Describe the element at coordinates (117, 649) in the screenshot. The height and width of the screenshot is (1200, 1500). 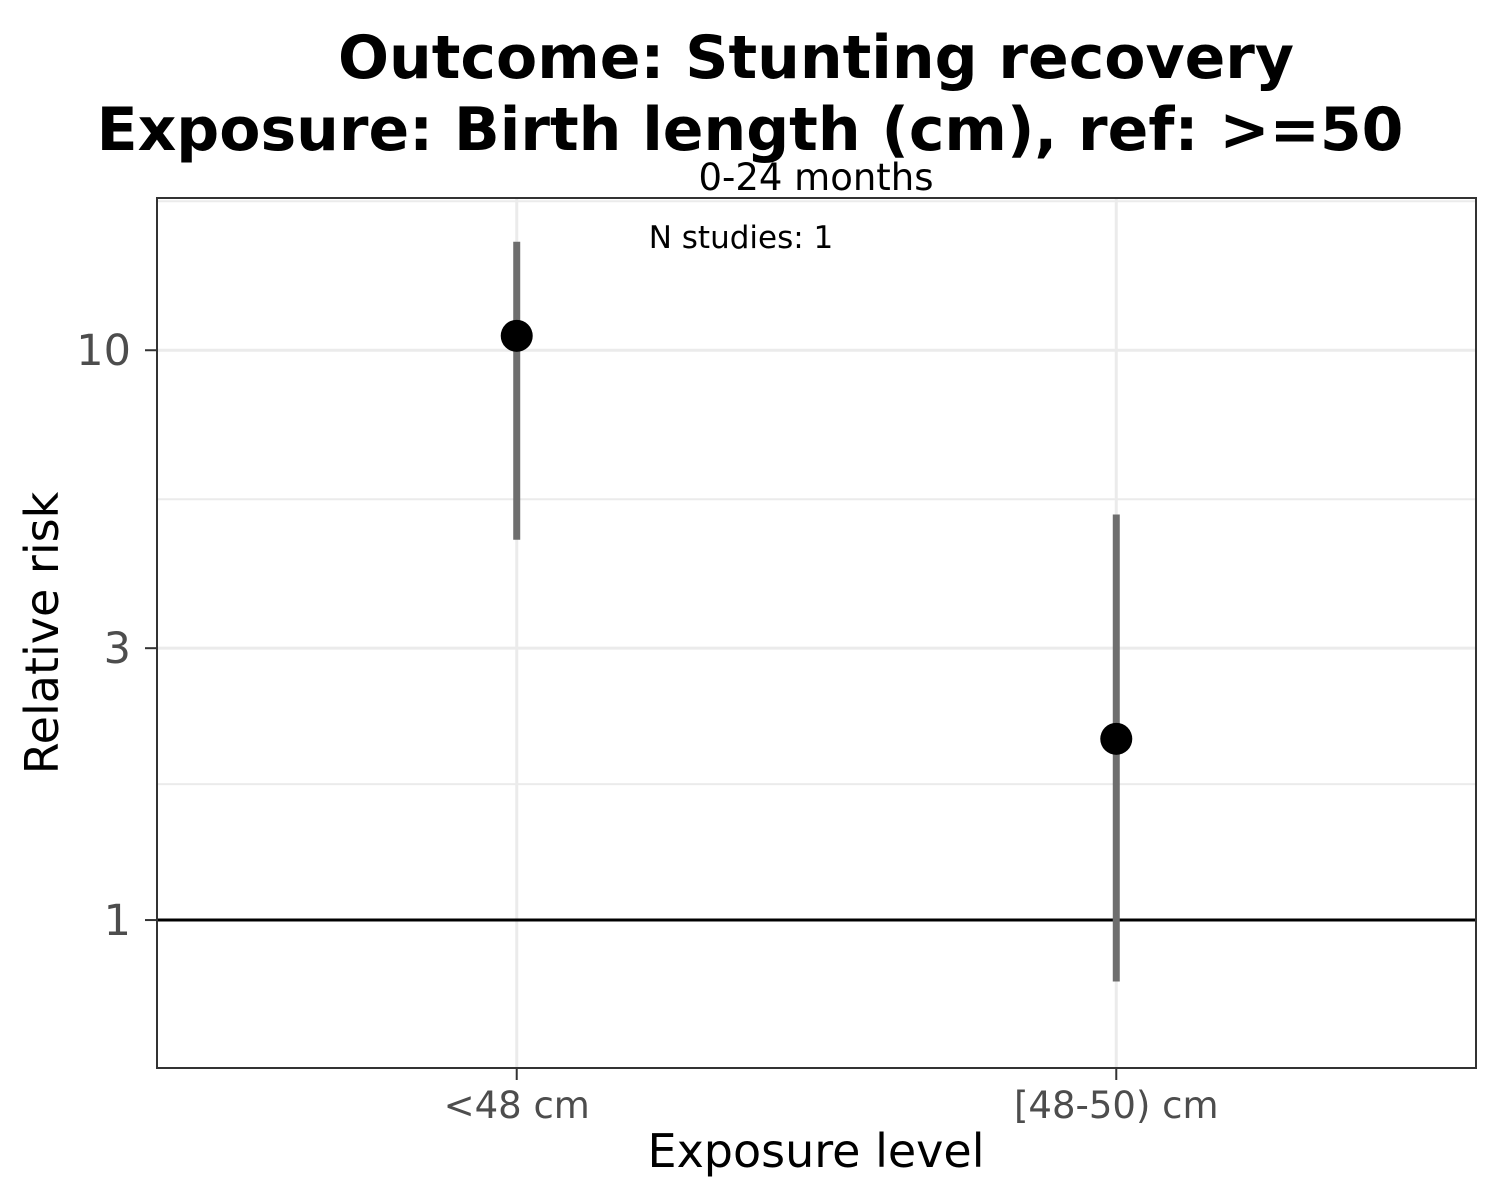
I see `y-tick-label: 3` at that location.